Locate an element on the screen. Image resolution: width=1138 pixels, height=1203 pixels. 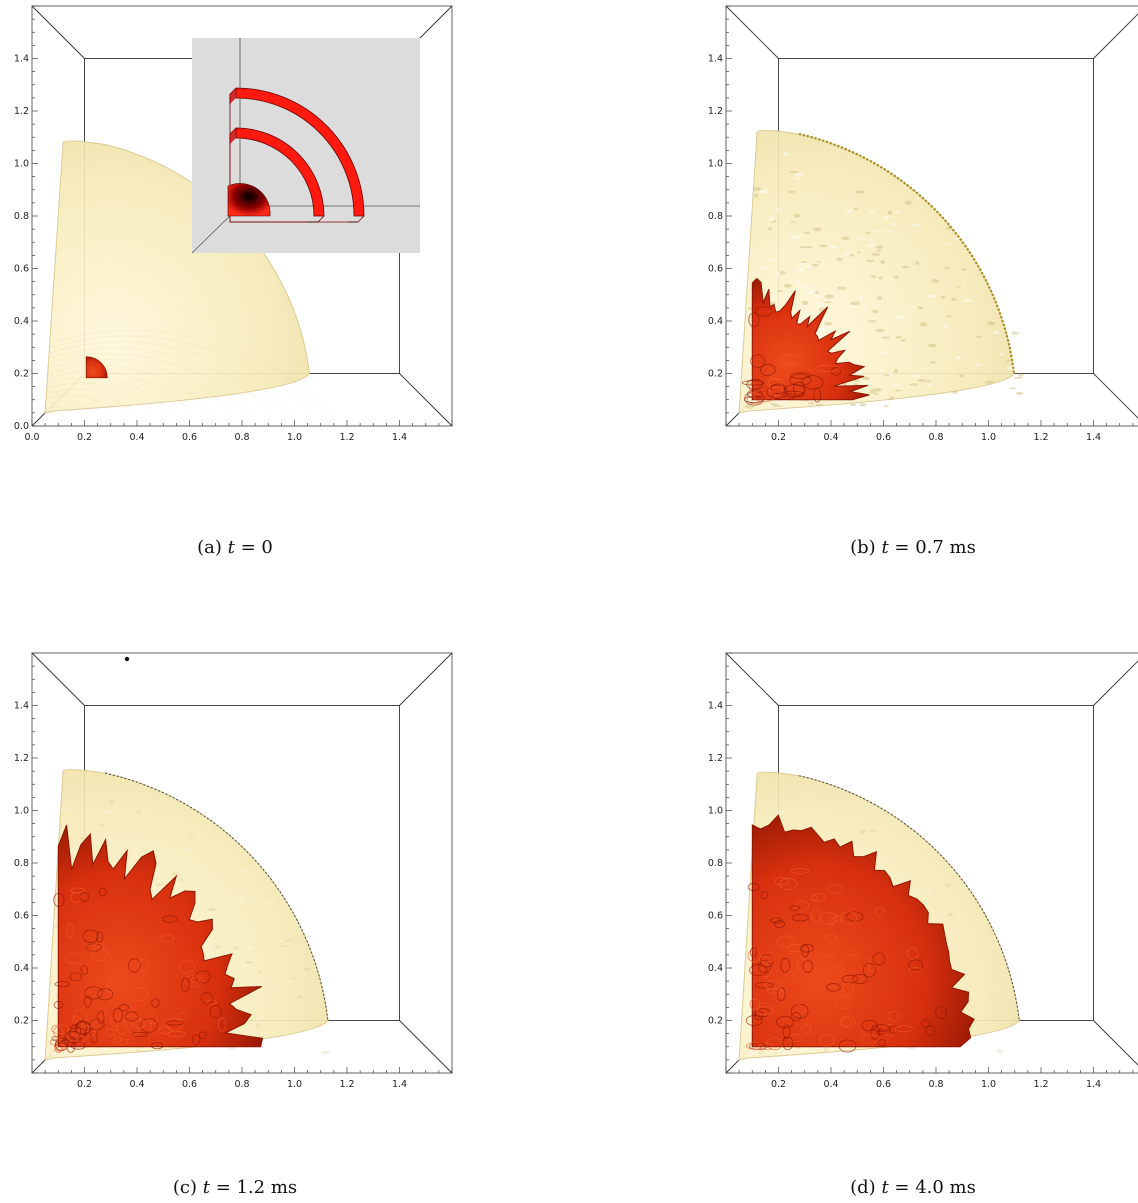
outer-shell-texture is located at coordinates (190, 370).